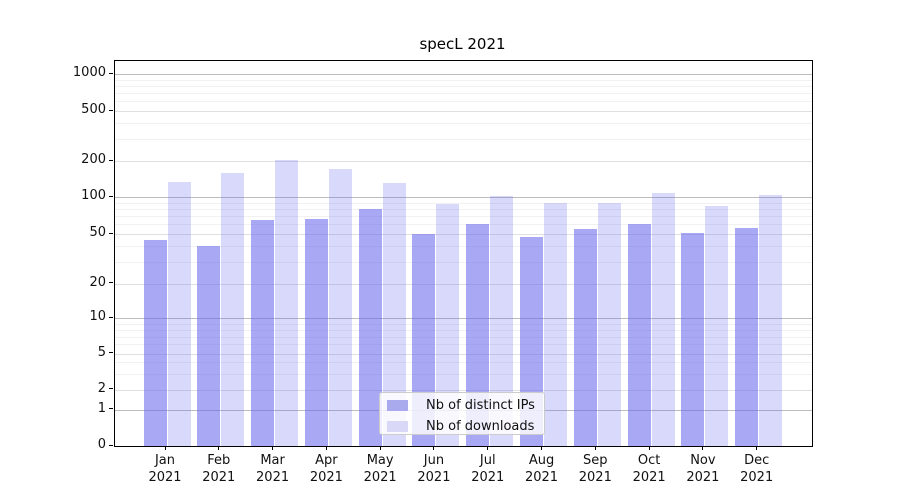  Describe the element at coordinates (488, 469) in the screenshot. I see `x-tick-label: Jul 2021` at that location.